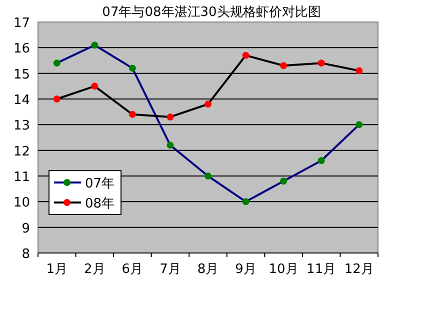 The height and width of the screenshot is (321, 423). I want to click on y-tick-label: 15, so click(21, 74).